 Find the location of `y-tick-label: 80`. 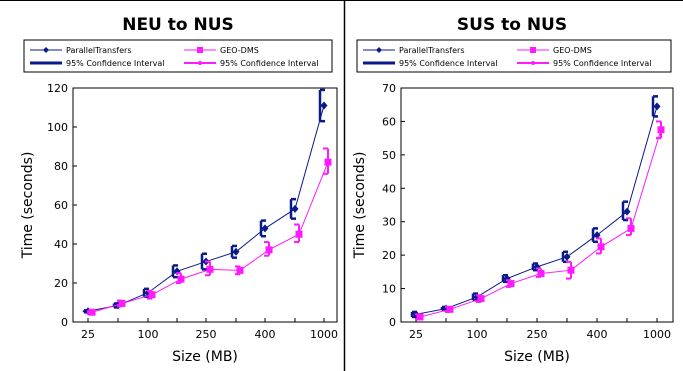

y-tick-label: 80 is located at coordinates (61, 166).